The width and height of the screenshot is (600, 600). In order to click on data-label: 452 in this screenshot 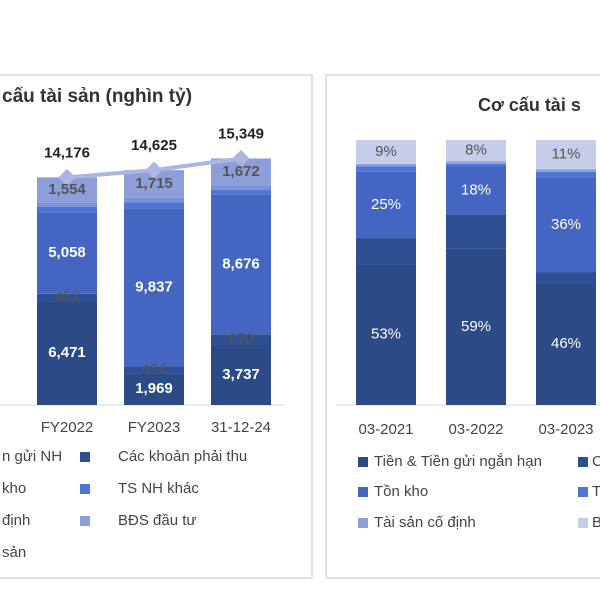, I will do `click(66, 296)`.